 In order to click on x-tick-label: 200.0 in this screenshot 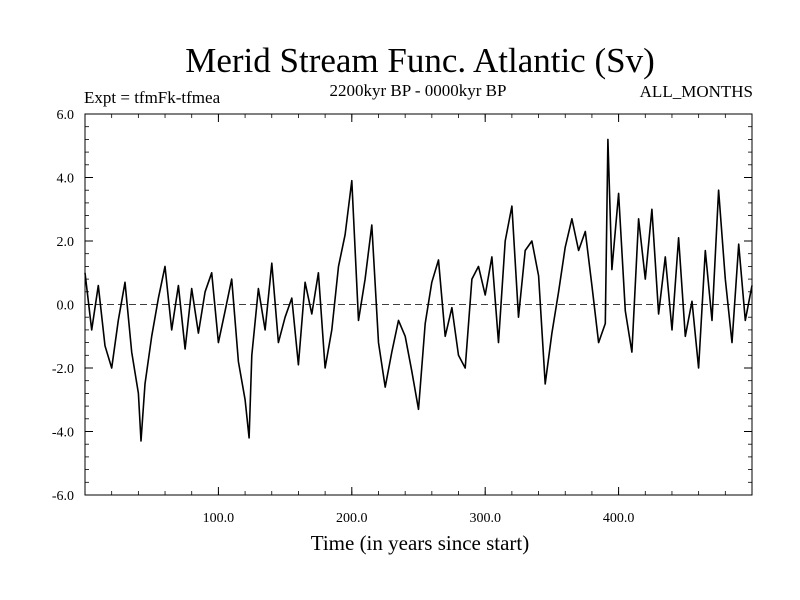, I will do `click(352, 518)`.